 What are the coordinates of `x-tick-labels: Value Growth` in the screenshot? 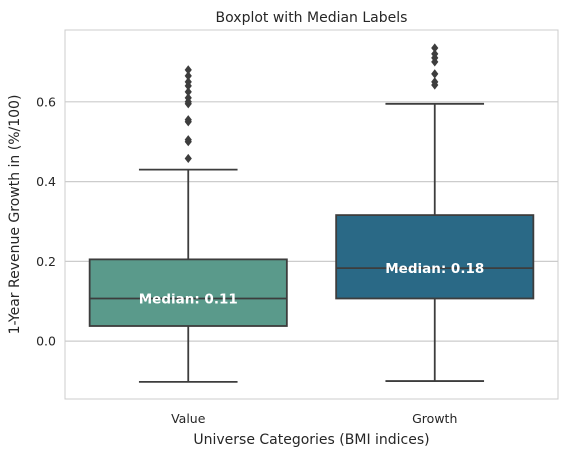 It's located at (314, 418).